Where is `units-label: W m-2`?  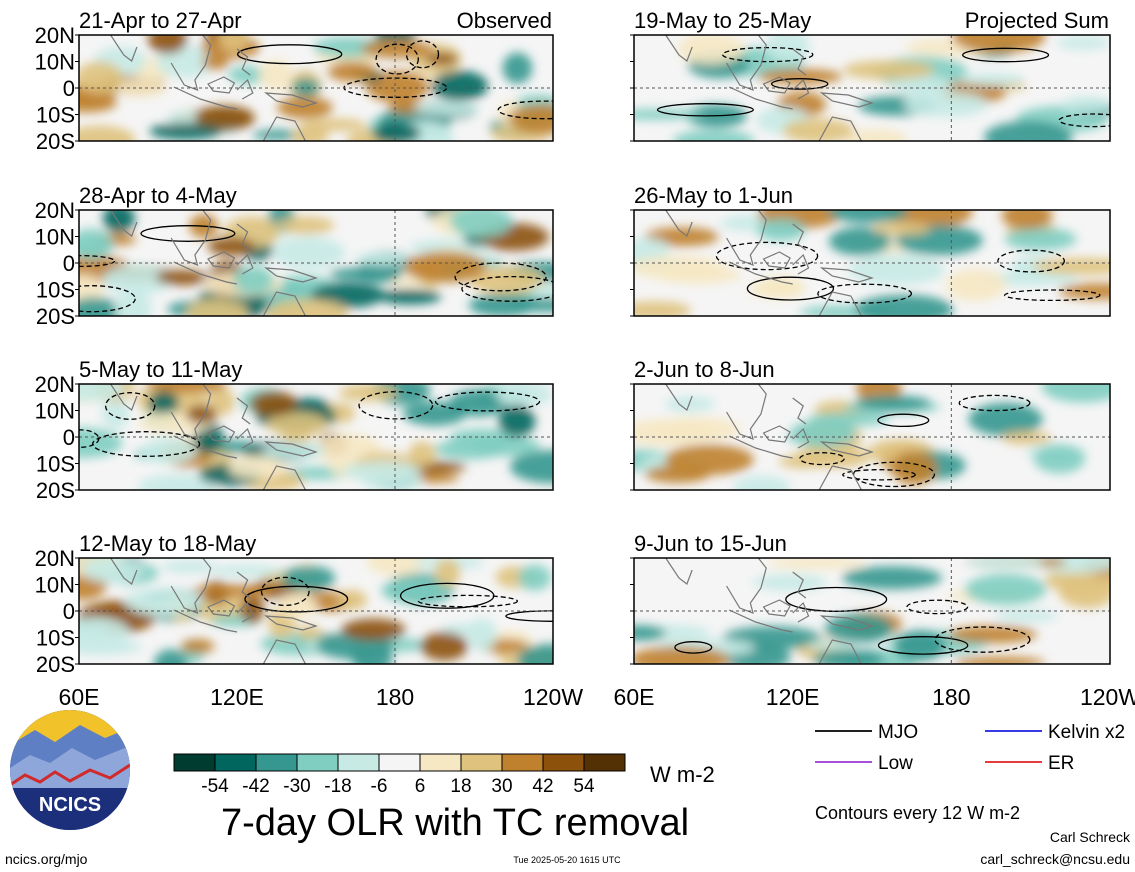
units-label: W m-2 is located at coordinates (682, 774).